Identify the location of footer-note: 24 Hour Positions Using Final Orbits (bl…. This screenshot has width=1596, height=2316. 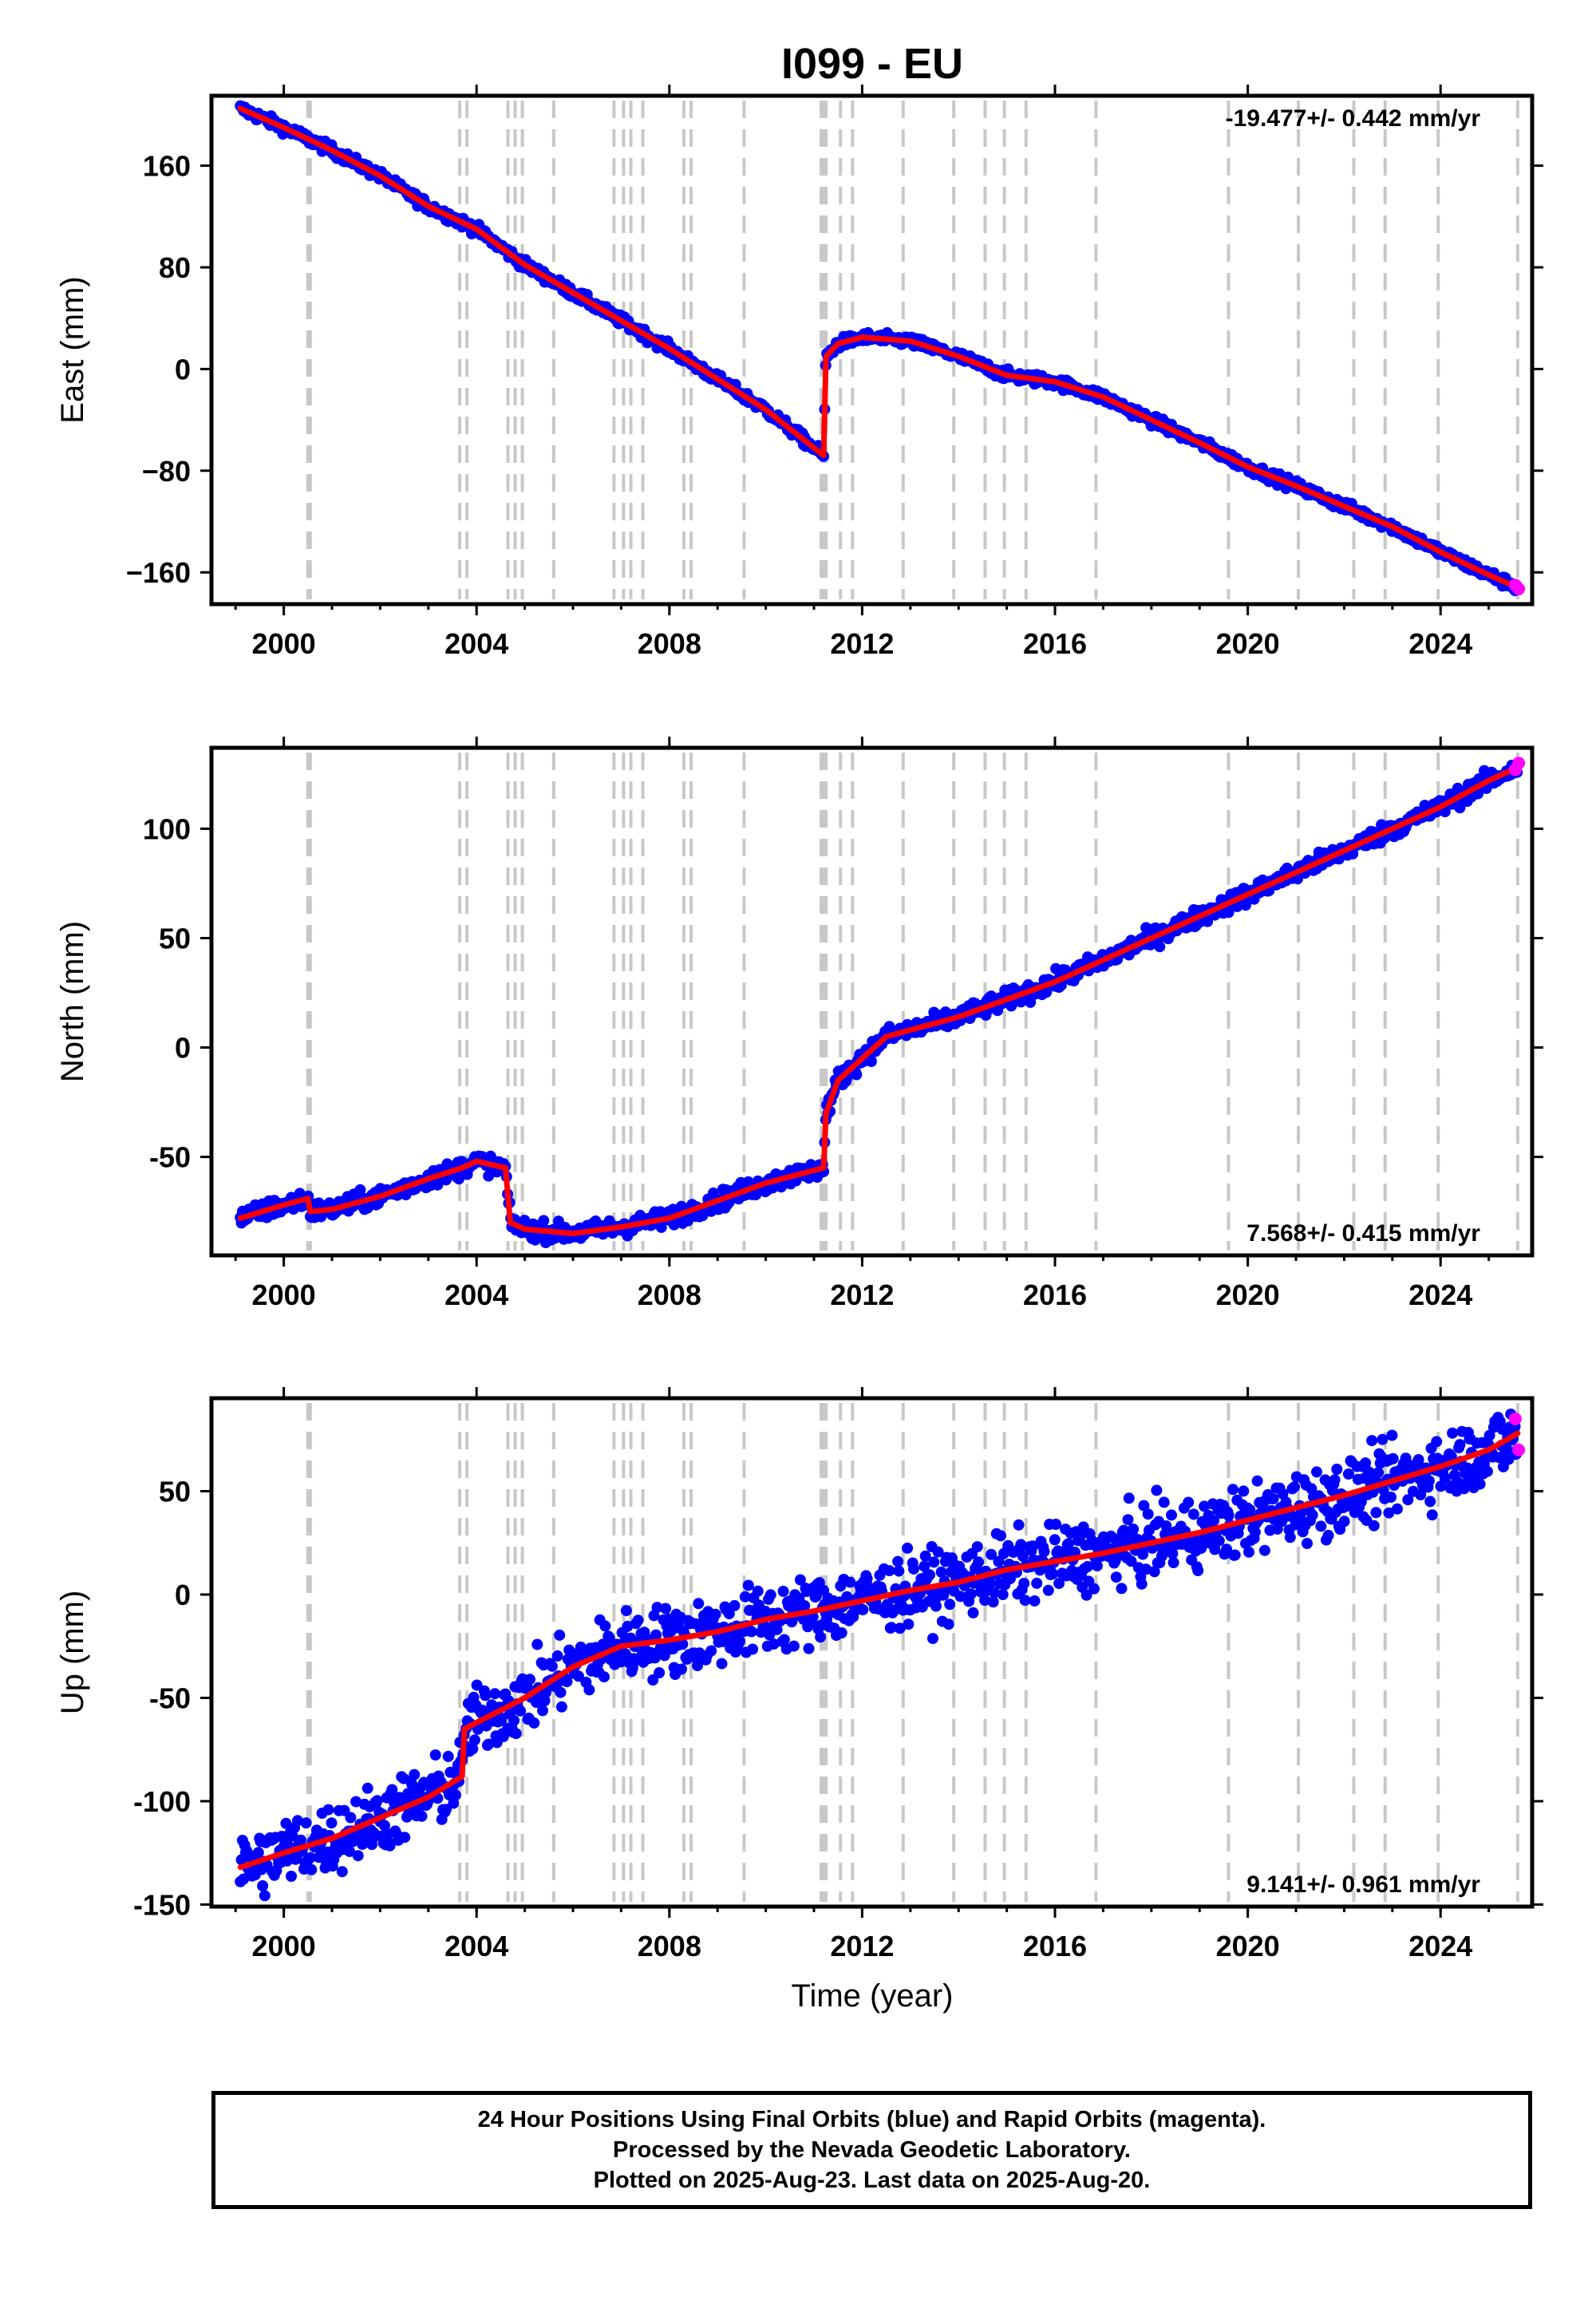
(871, 2150).